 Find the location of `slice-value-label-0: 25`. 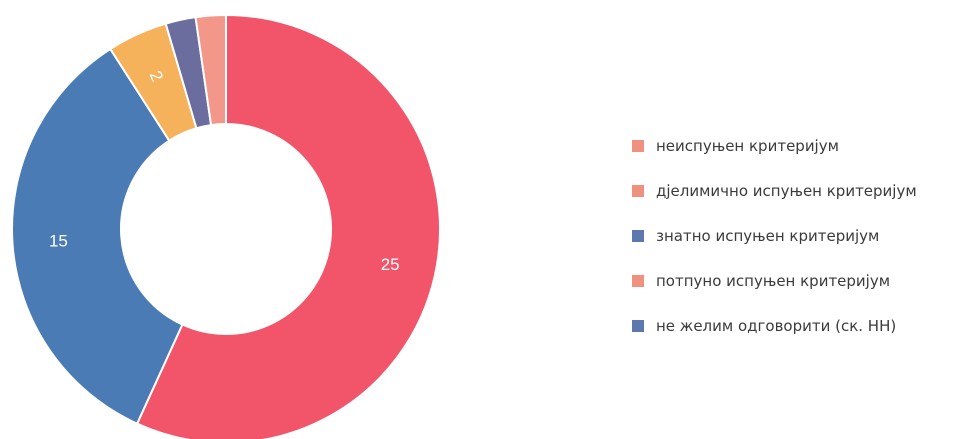

slice-value-label-0: 25 is located at coordinates (390, 264).